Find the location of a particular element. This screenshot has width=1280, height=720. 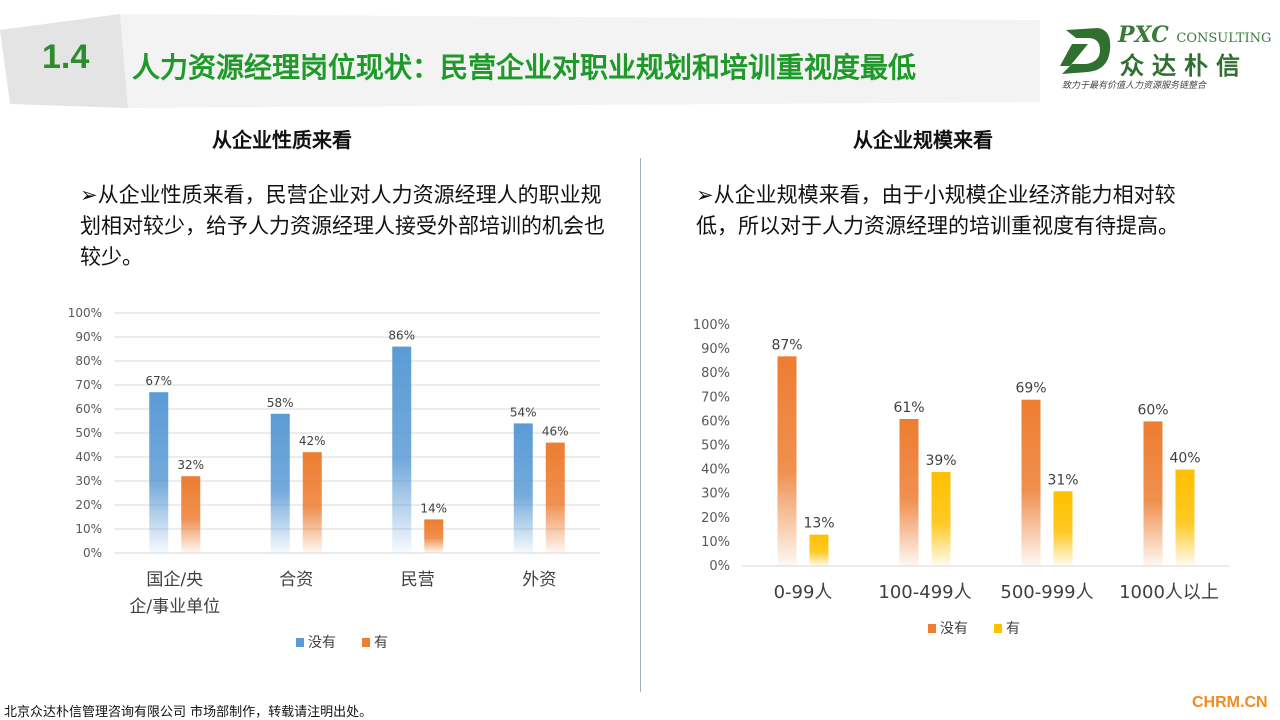

data-label: 58% is located at coordinates (280, 403).